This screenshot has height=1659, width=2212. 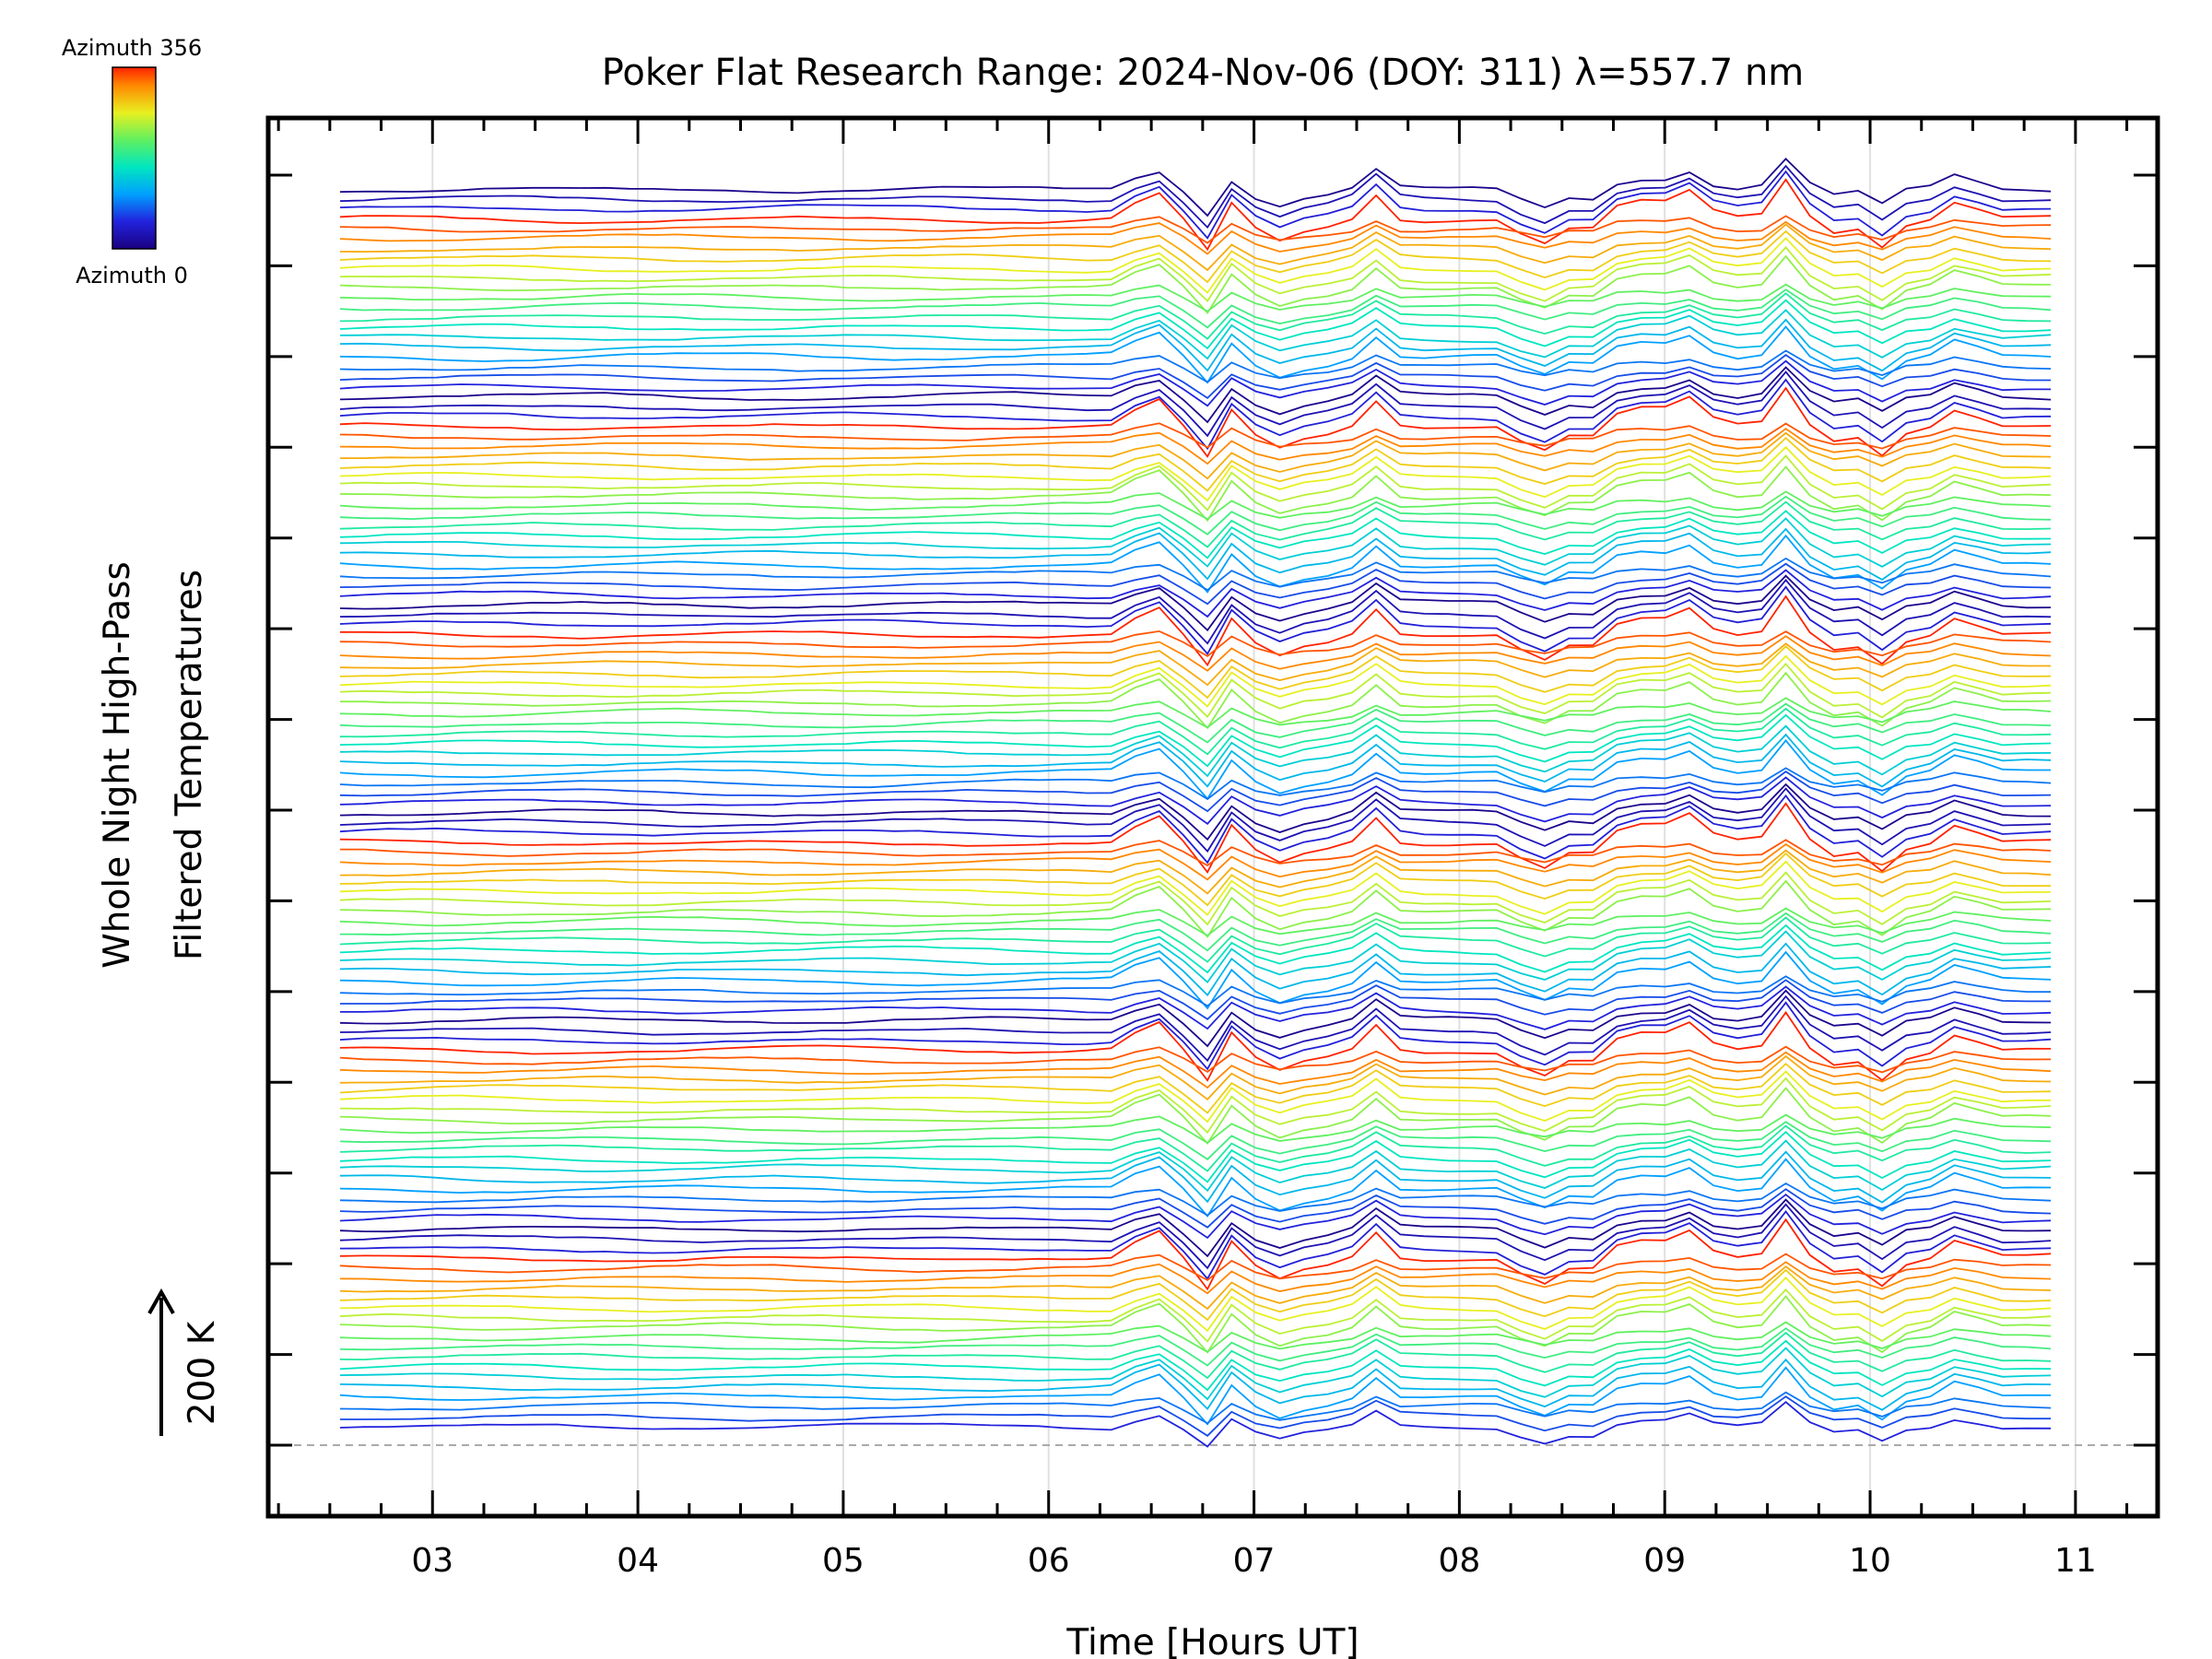 I want to click on scale-bar-label: 200 K, so click(x=202, y=1372).